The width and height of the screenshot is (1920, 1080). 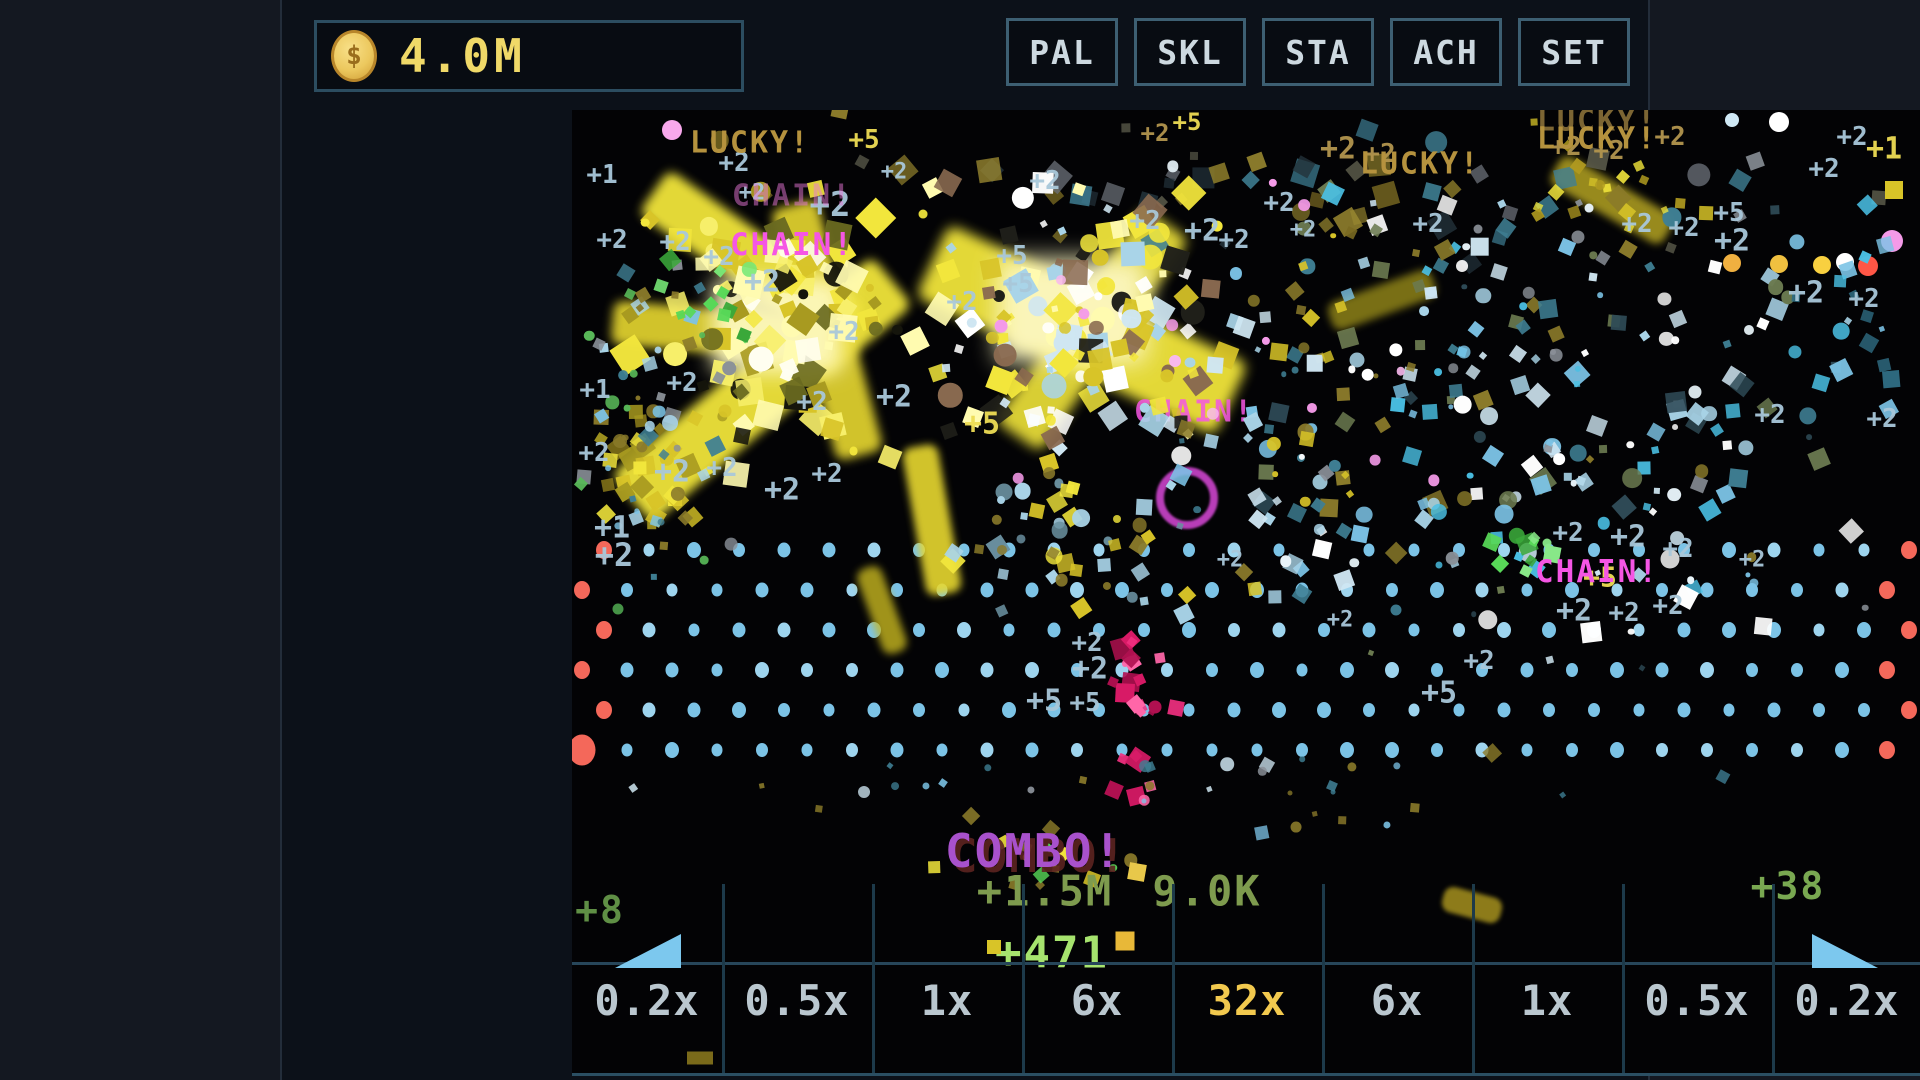 What do you see at coordinates (1574, 52) in the screenshot?
I see `menu-button-set: SET` at bounding box center [1574, 52].